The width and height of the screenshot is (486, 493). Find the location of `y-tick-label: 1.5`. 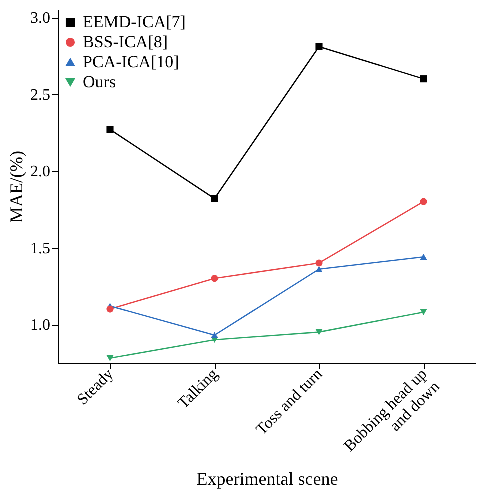

y-tick-label: 1.5 is located at coordinates (40, 249).